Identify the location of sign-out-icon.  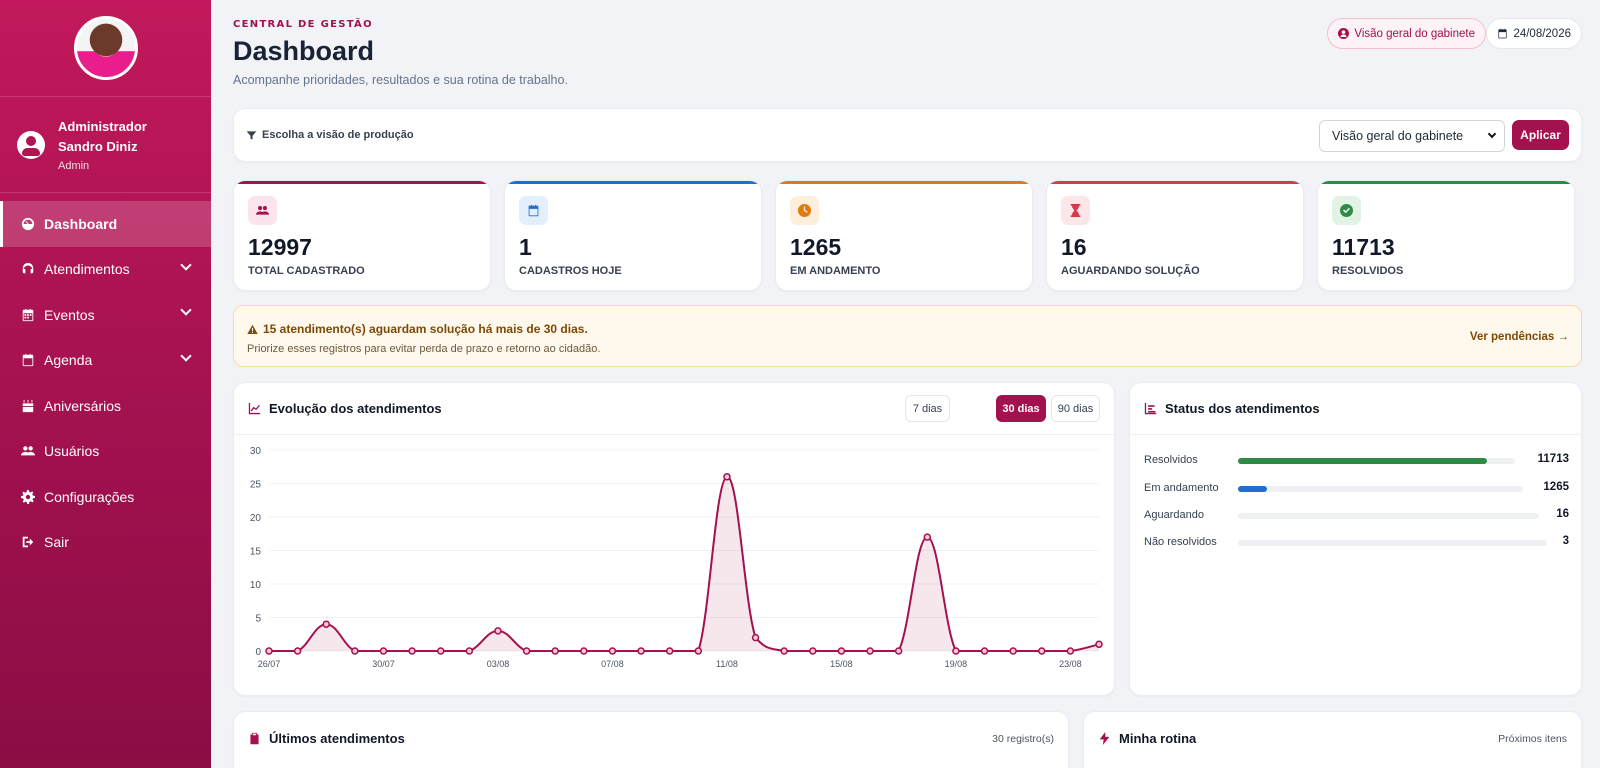
(28, 542).